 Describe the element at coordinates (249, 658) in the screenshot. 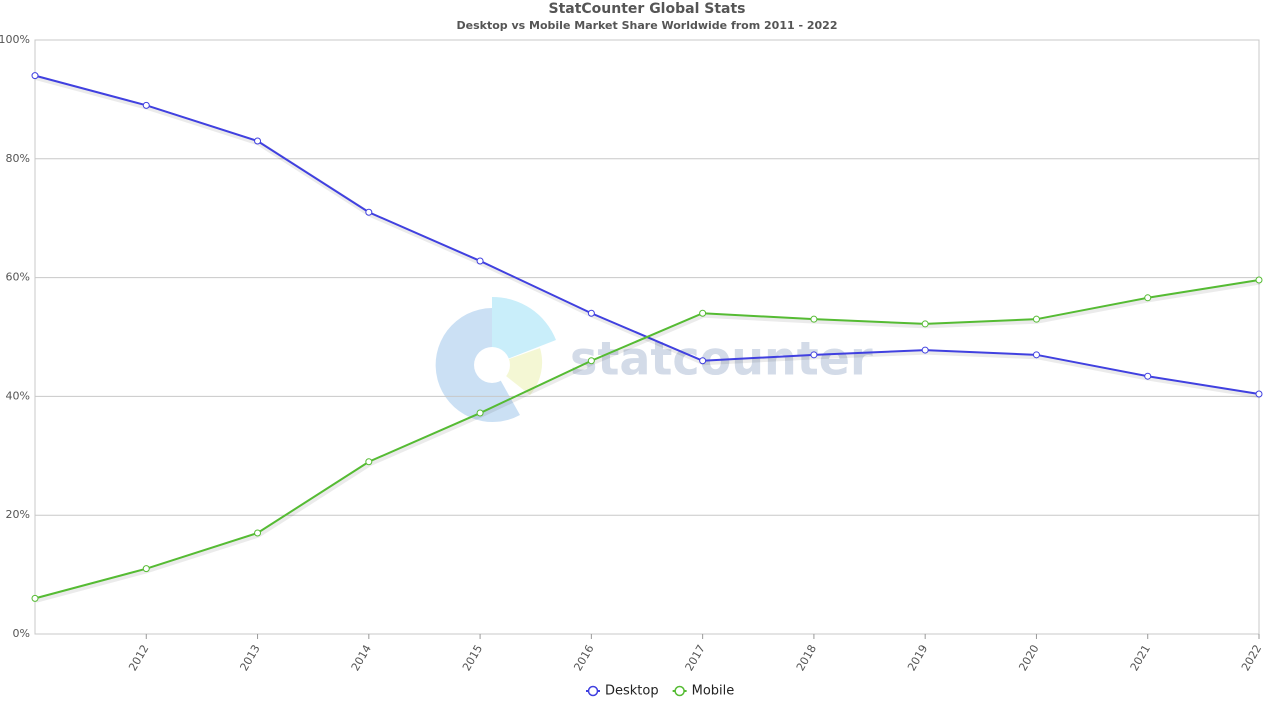

I see `x-tick-label: 2013` at that location.